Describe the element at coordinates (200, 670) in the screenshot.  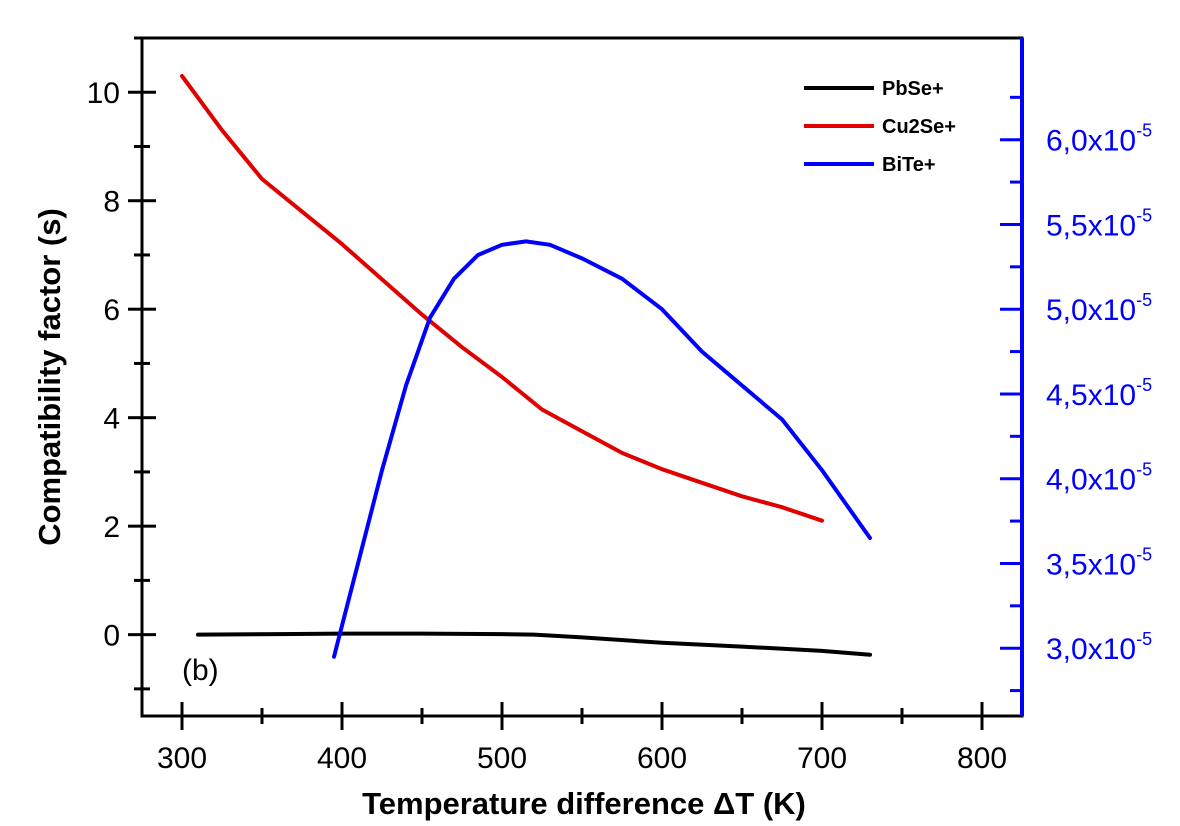
I see `panel-annotation: (b)` at that location.